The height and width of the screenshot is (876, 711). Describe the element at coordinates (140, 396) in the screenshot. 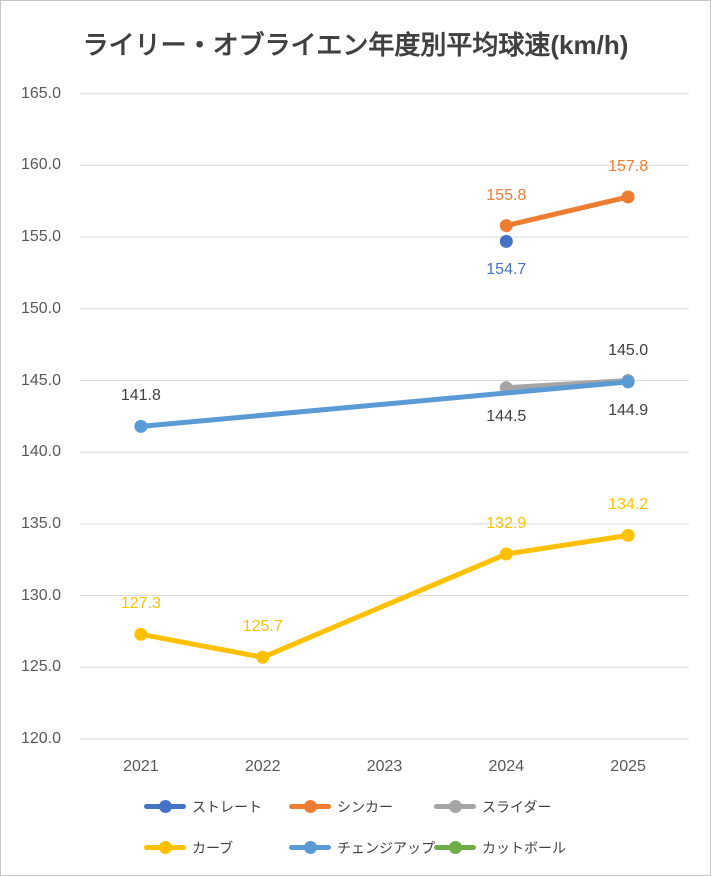

I see `data-label-changeup-2021: 141.8` at that location.